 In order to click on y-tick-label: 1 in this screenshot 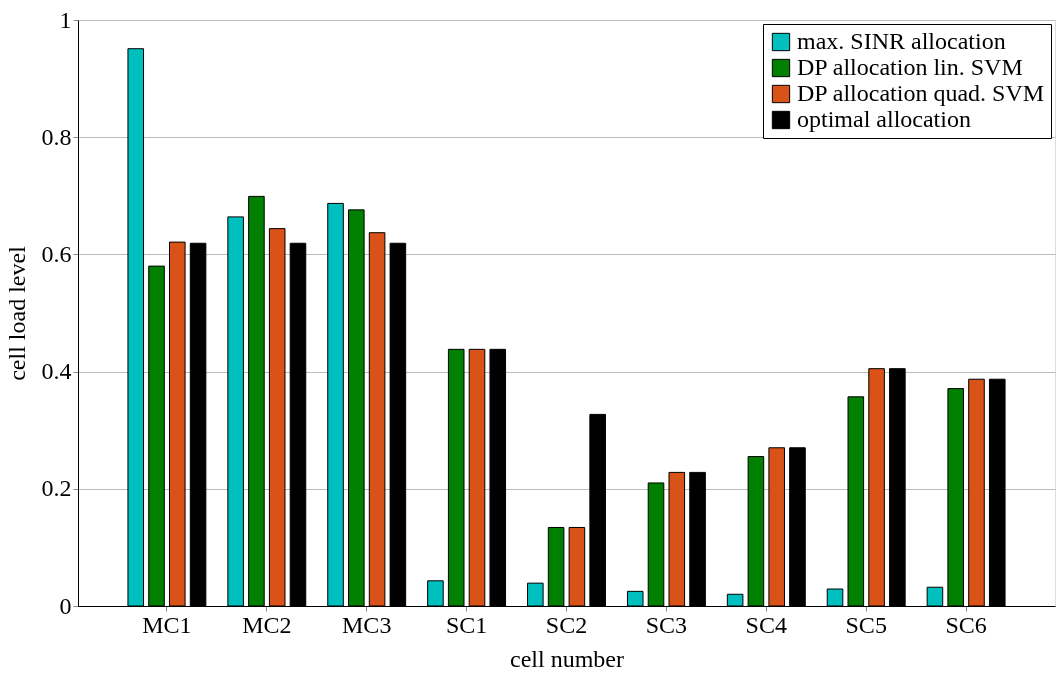, I will do `click(65, 19)`.